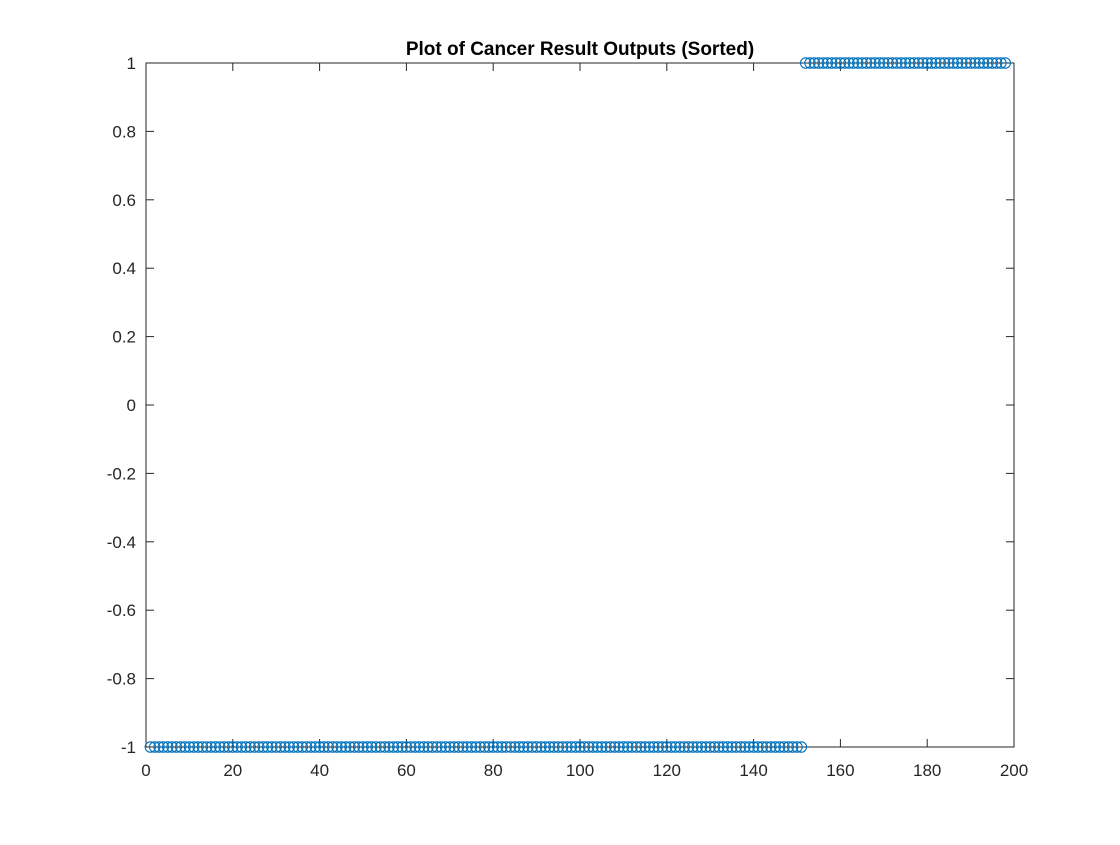 The width and height of the screenshot is (1120, 845). Describe the element at coordinates (580, 770) in the screenshot. I see `x-tick-label: 100` at that location.